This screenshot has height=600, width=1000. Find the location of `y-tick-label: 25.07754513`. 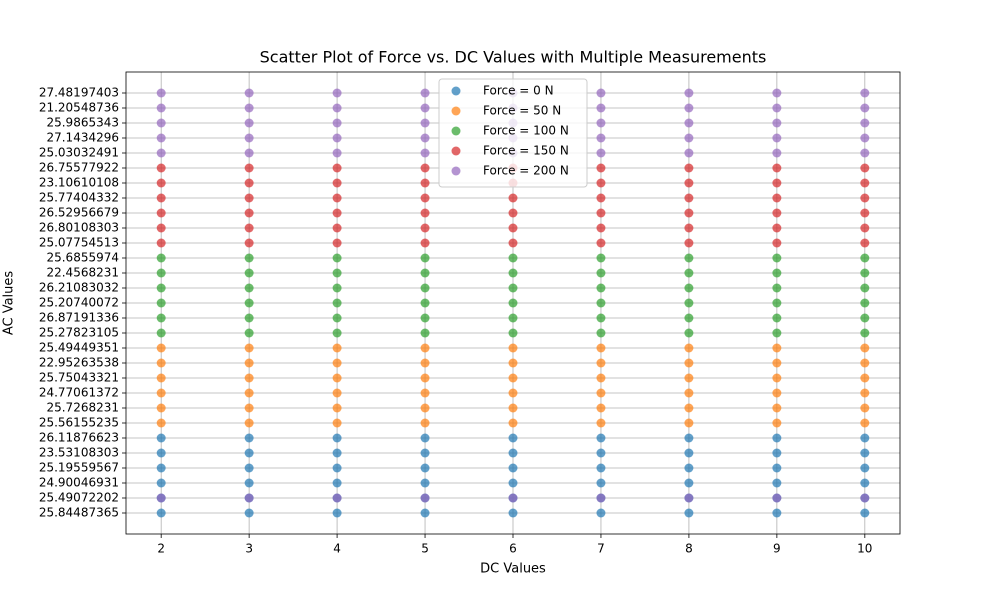

y-tick-label: 25.07754513 is located at coordinates (79, 243).